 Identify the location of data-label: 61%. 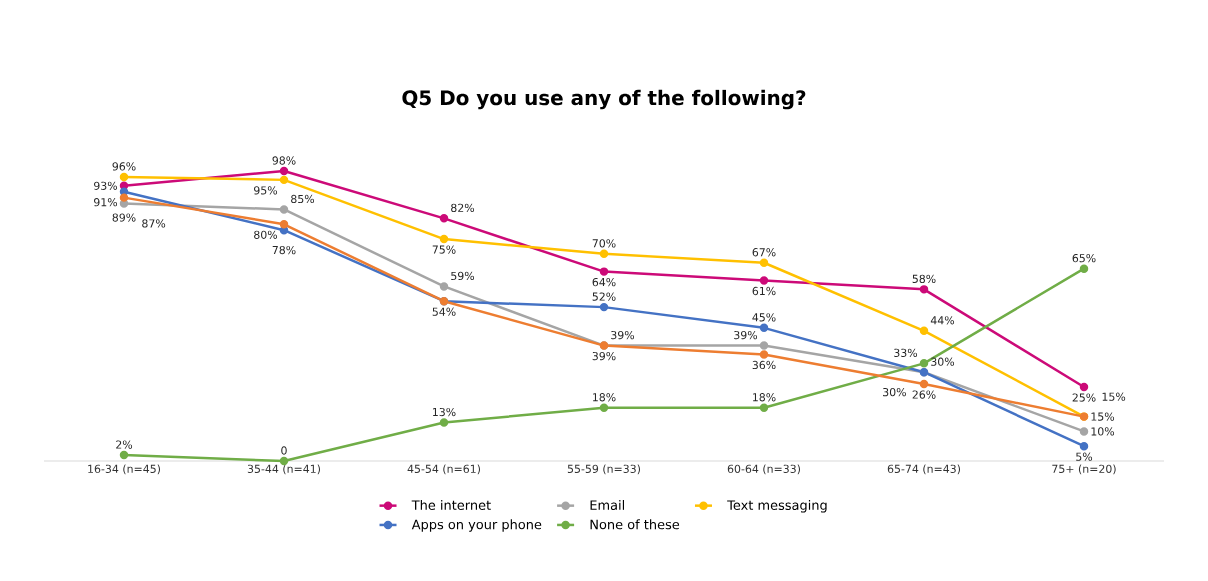
(764, 291).